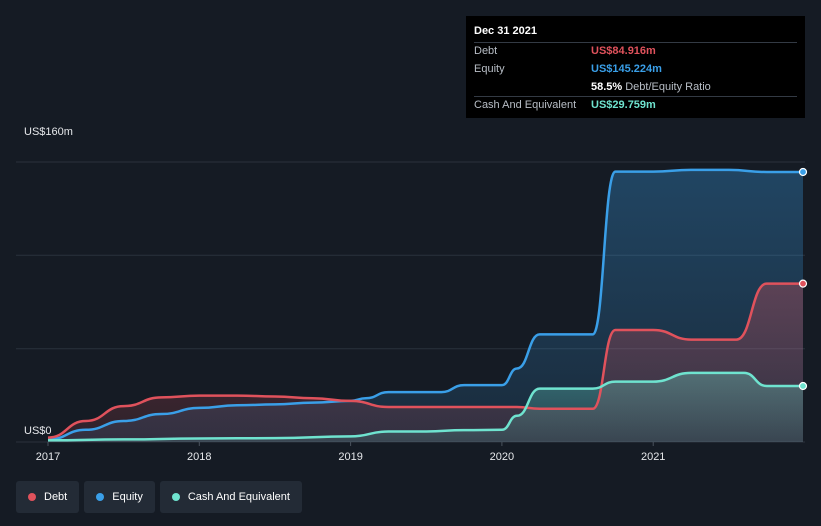 This screenshot has height=526, width=821. What do you see at coordinates (238, 497) in the screenshot?
I see `legend-label: Cash And Equivalent` at bounding box center [238, 497].